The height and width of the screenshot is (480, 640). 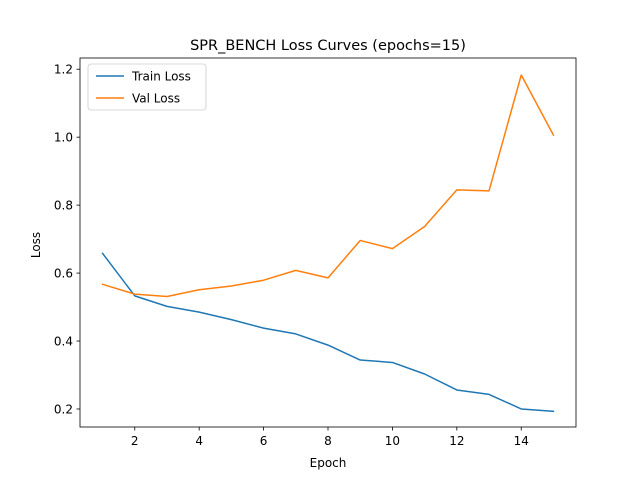 What do you see at coordinates (264, 441) in the screenshot?
I see `x-tick-label: 6` at bounding box center [264, 441].